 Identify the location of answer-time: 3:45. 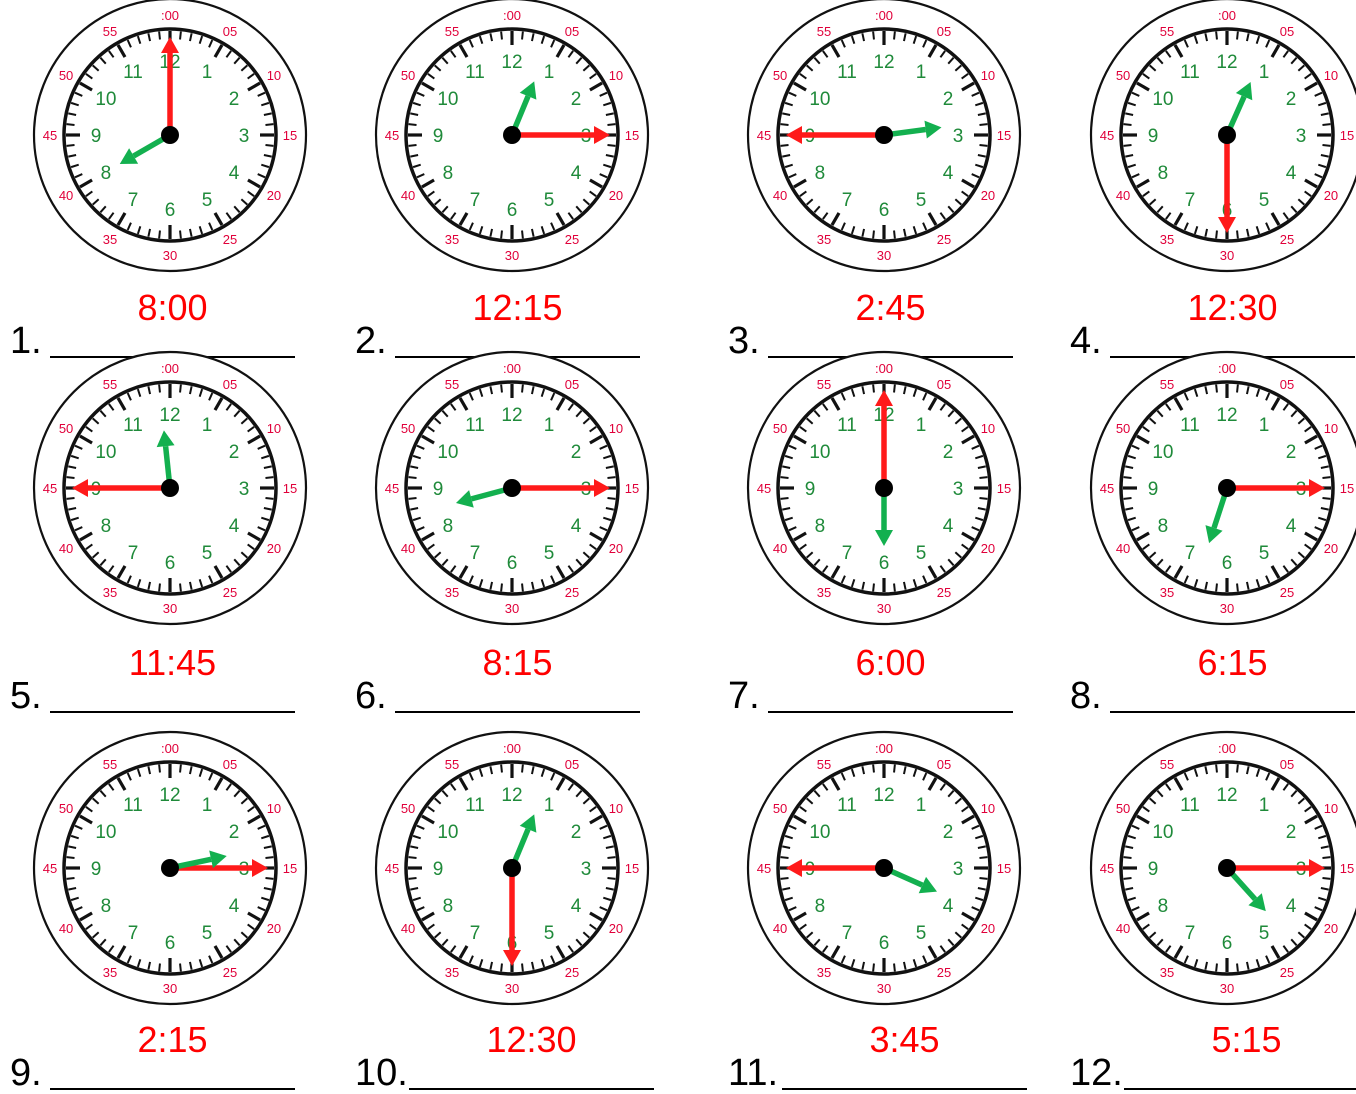
(904, 1039).